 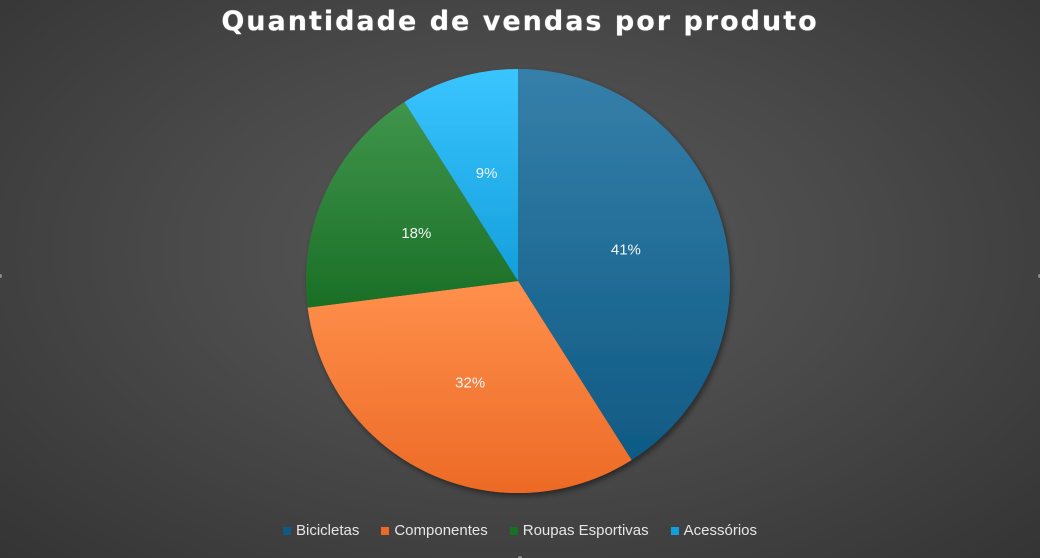 What do you see at coordinates (416, 233) in the screenshot?
I see `data-label-roupas-esportivas: 18%` at bounding box center [416, 233].